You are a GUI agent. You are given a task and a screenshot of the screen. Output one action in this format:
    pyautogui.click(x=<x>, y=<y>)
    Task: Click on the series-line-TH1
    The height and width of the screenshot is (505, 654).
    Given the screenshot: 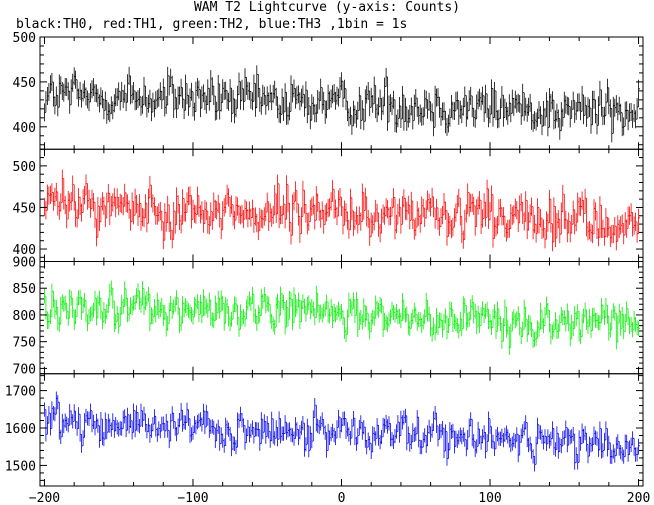 What is the action you would take?
    pyautogui.click(x=342, y=210)
    